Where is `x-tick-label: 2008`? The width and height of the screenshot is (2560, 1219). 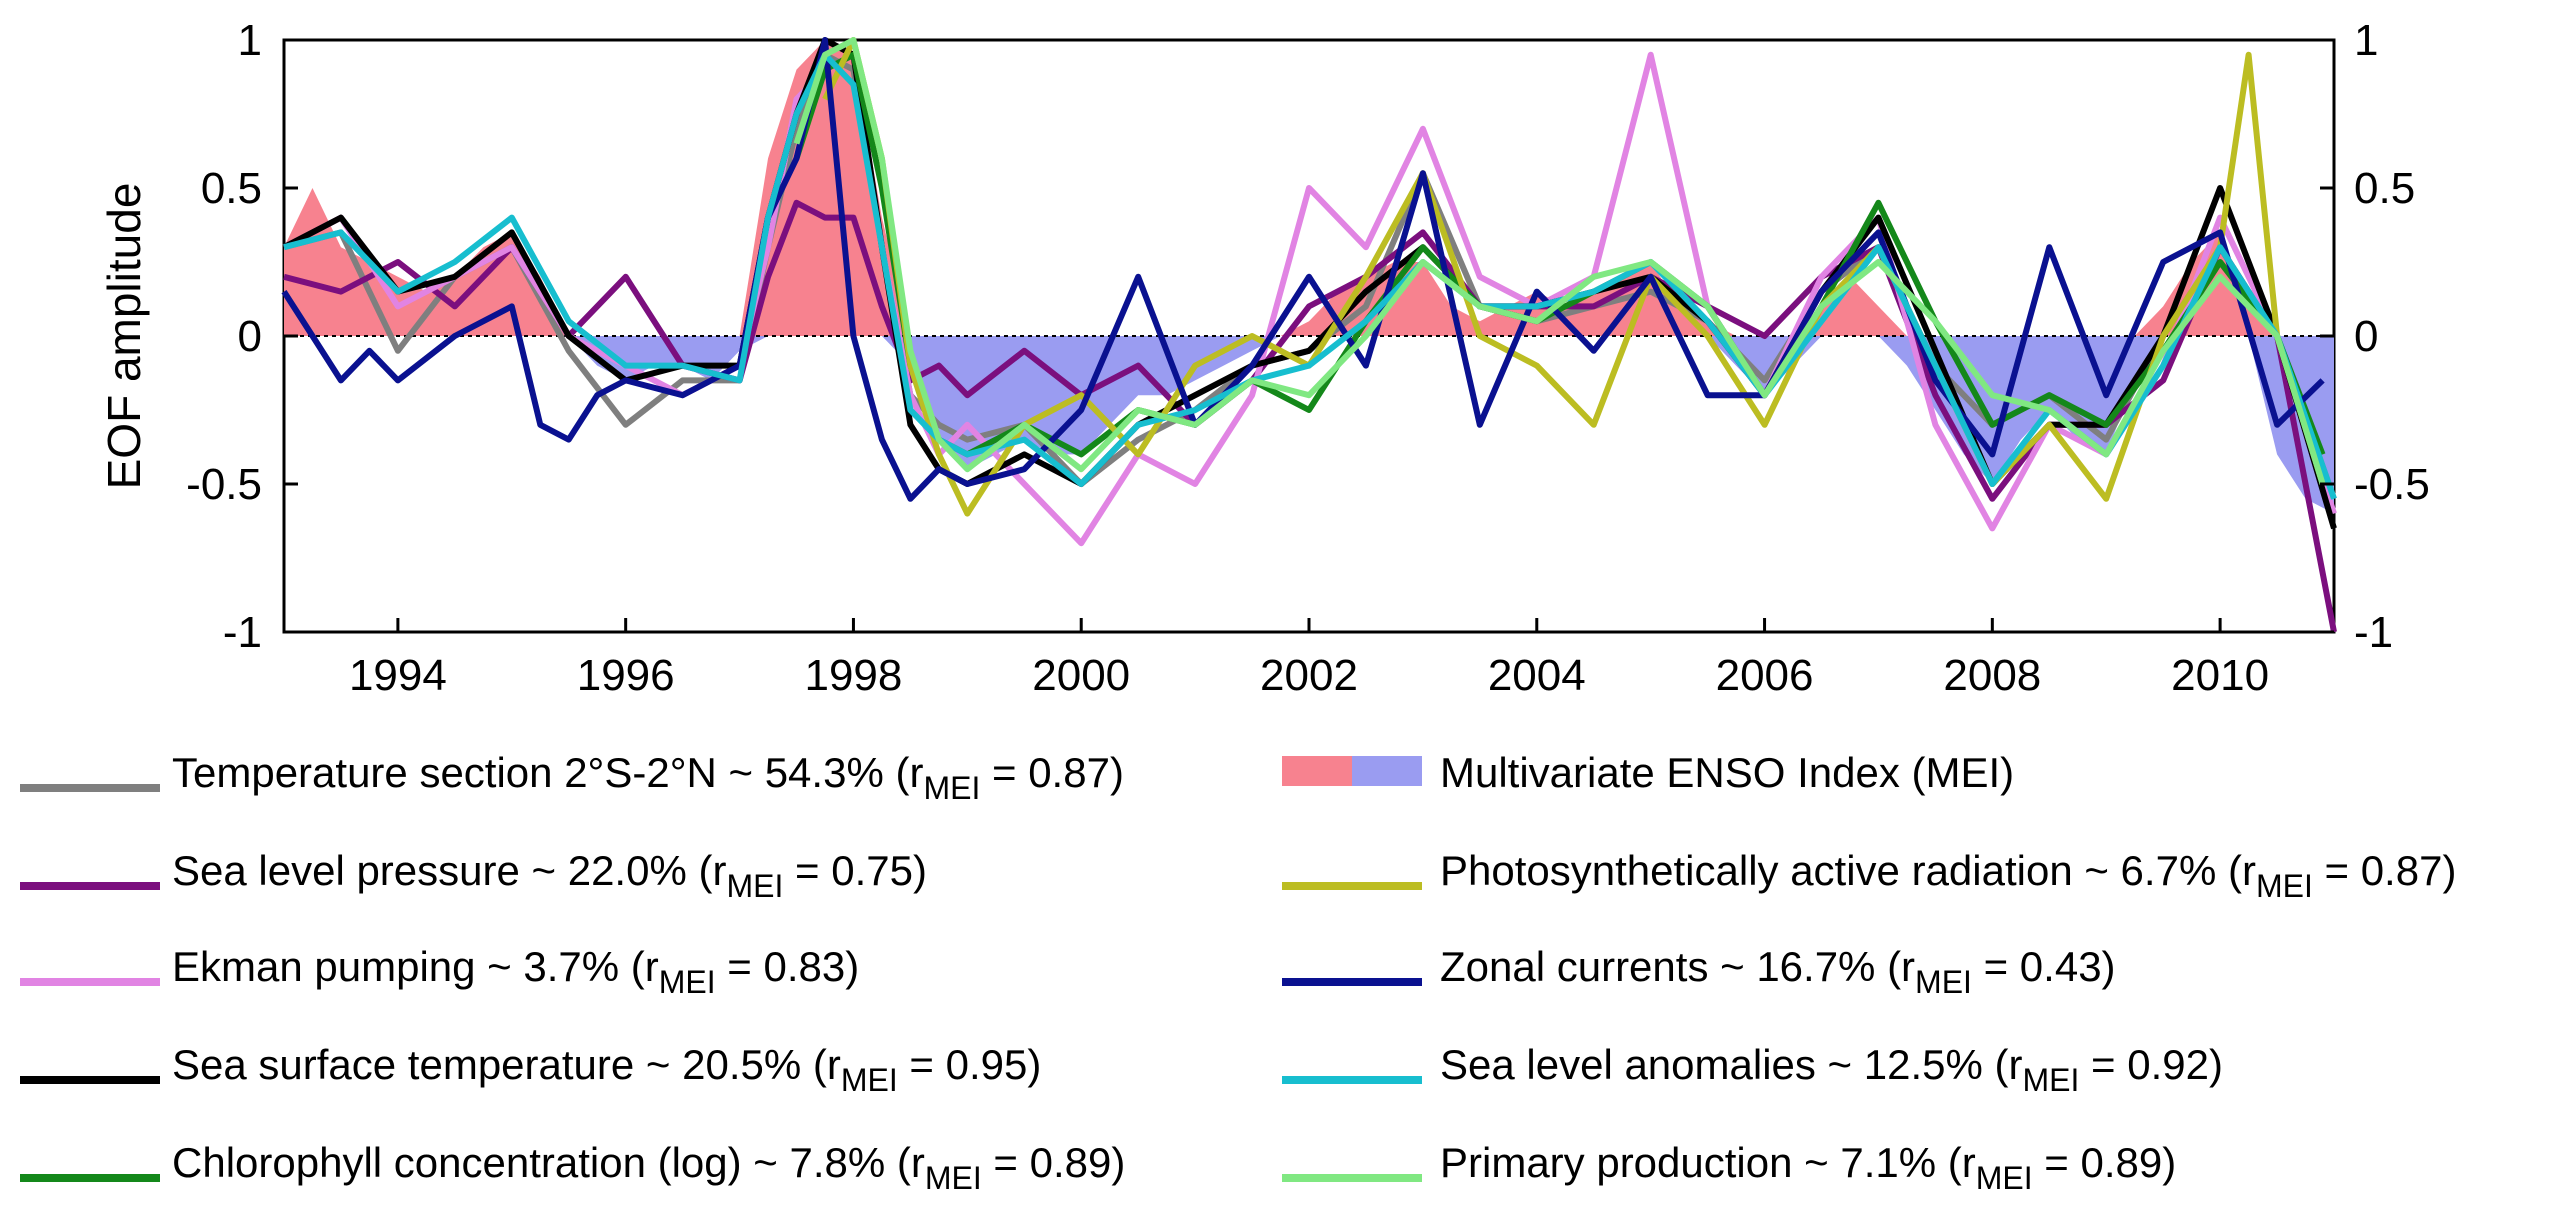
x-tick-label: 2008 is located at coordinates (1992, 675).